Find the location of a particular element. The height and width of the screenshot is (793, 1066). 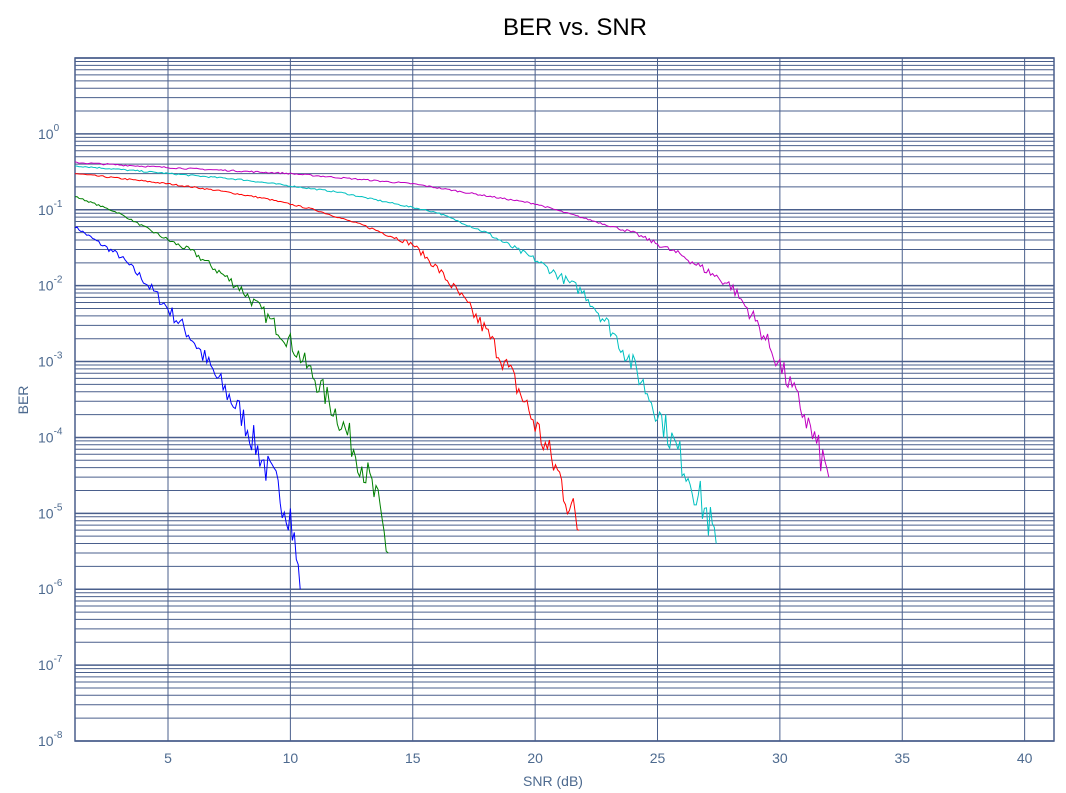

y-tick-label: 10⁻³ is located at coordinates (50, 360).